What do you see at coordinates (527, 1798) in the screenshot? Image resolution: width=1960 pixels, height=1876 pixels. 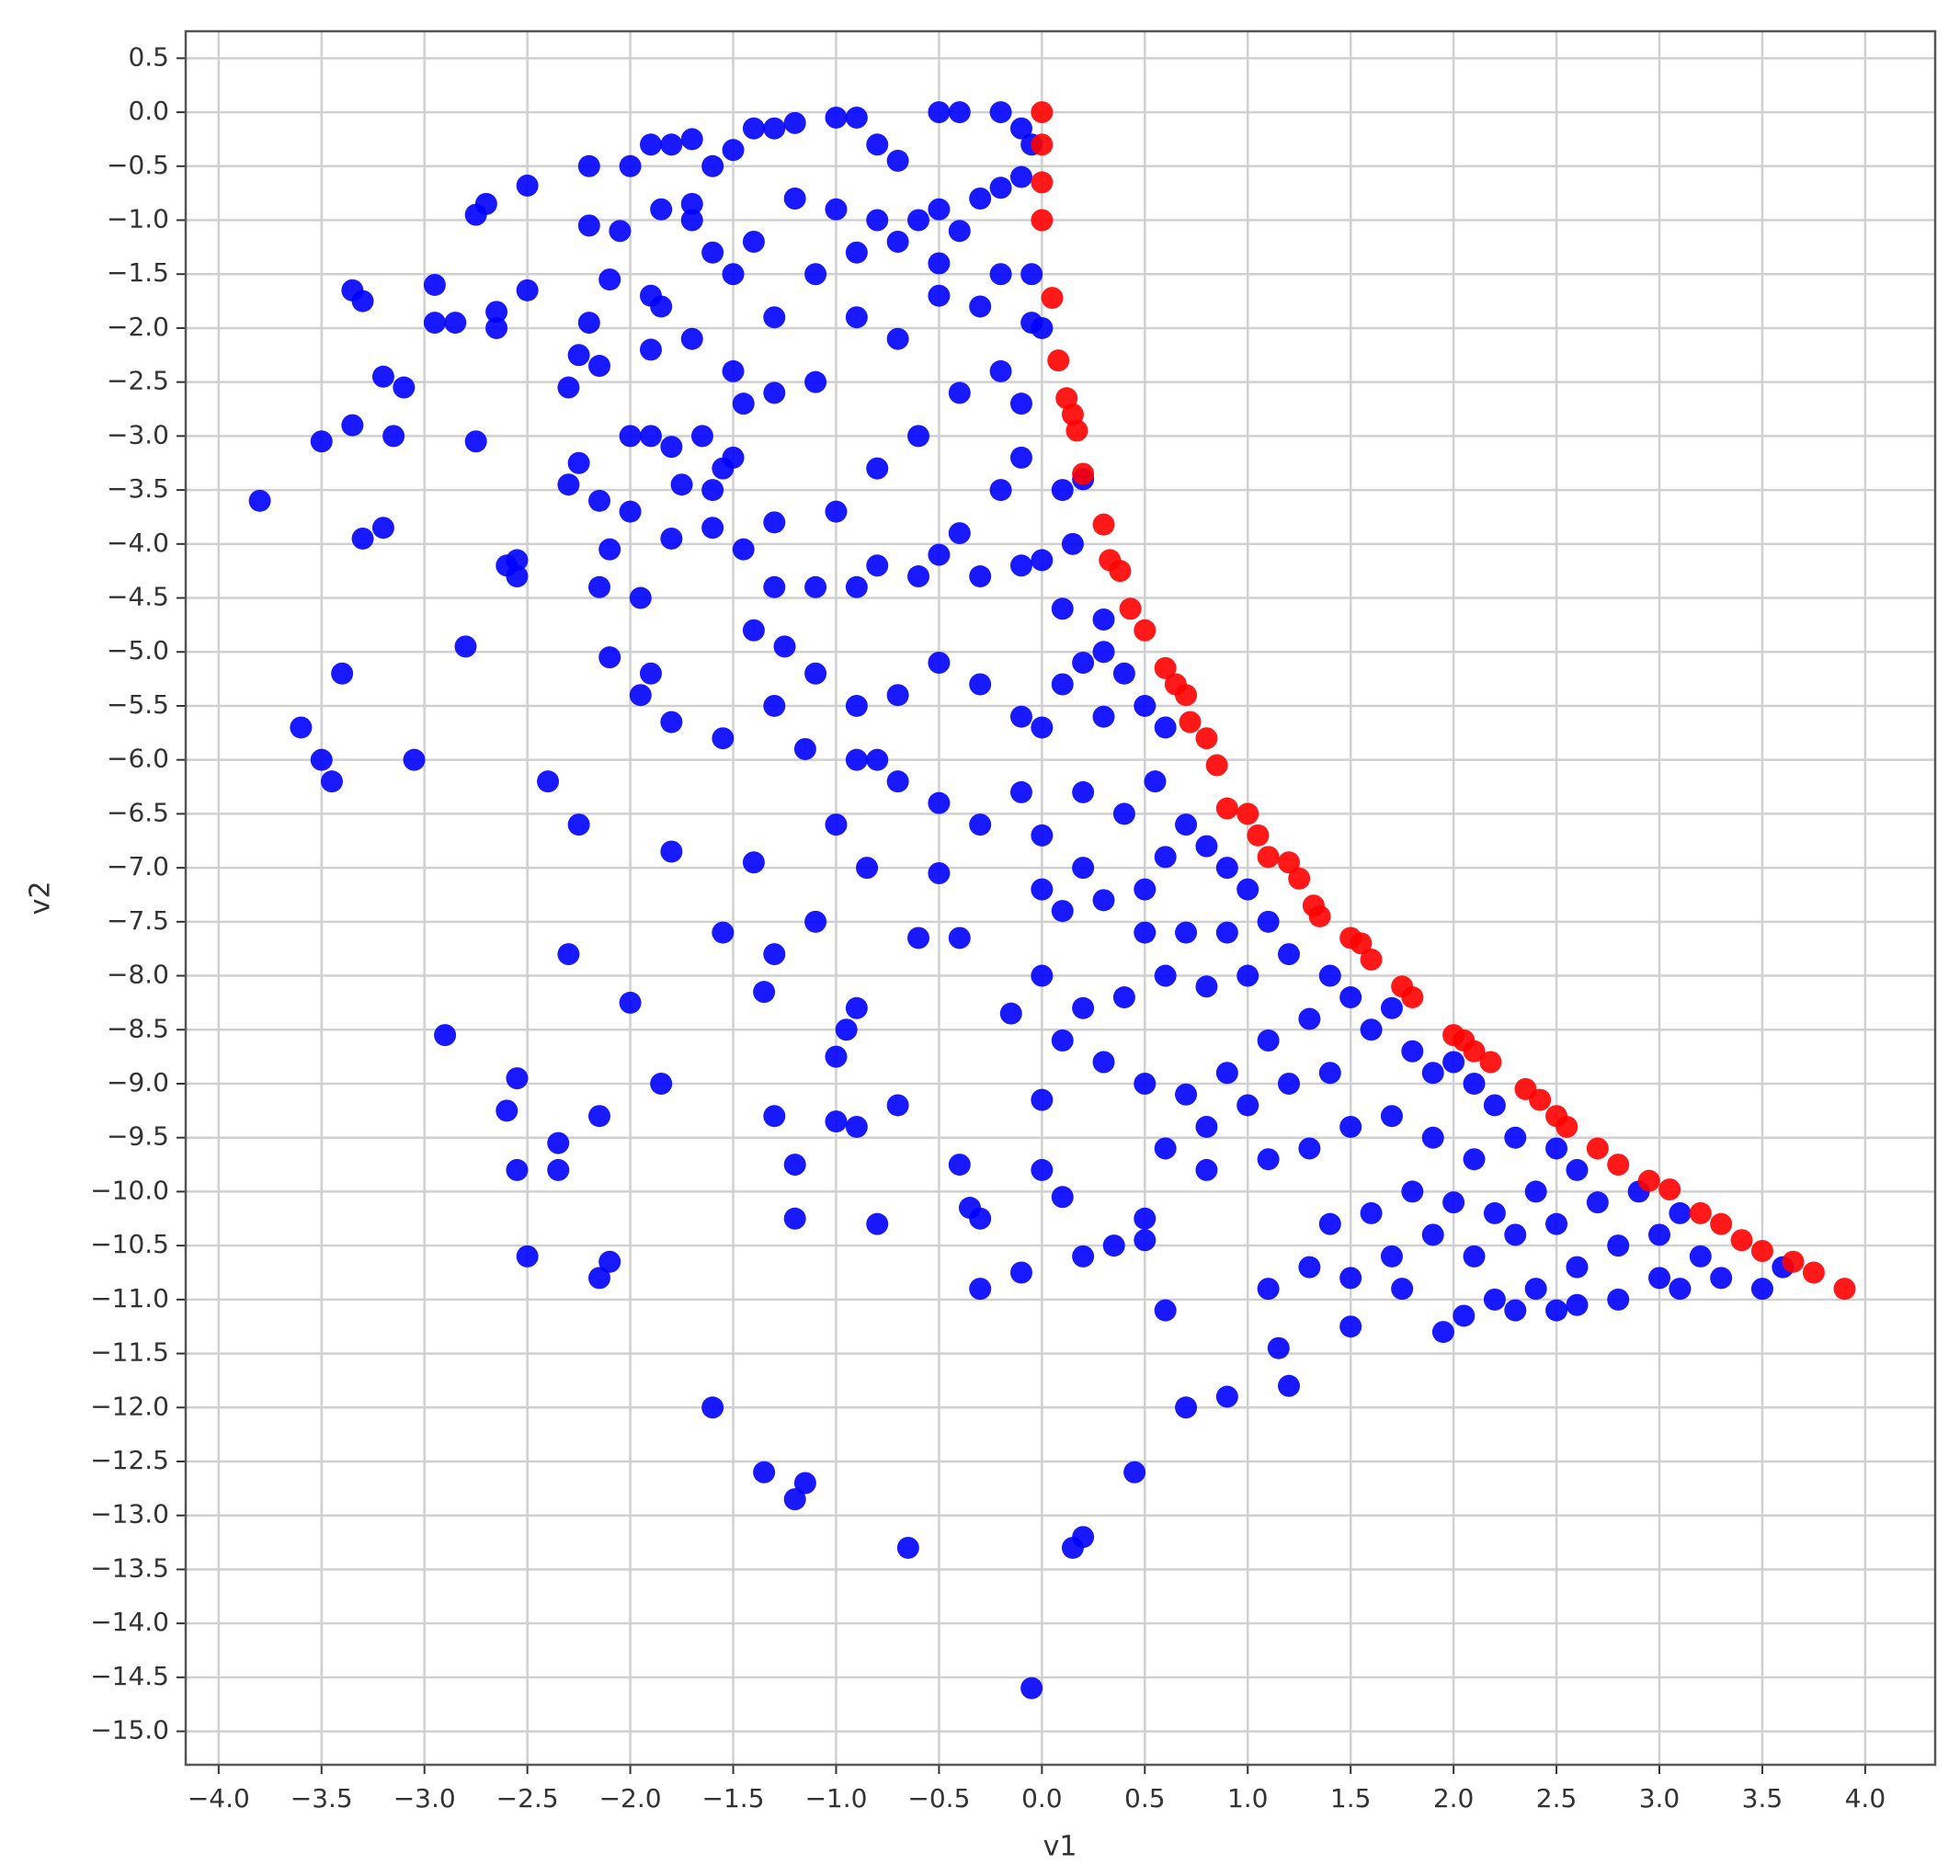 I see `x-tick-label: −2.5` at bounding box center [527, 1798].